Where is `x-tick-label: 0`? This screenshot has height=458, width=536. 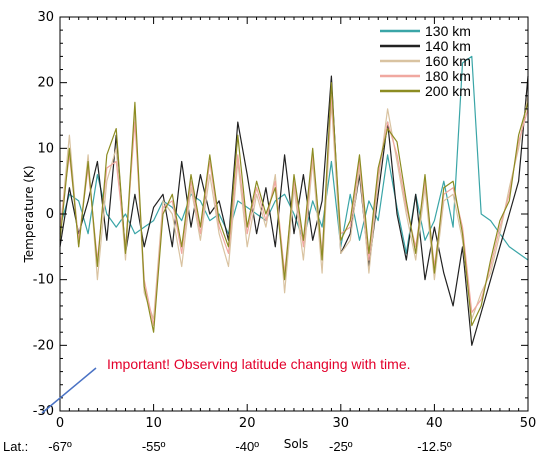
x-tick-label: 0 is located at coordinates (60, 423).